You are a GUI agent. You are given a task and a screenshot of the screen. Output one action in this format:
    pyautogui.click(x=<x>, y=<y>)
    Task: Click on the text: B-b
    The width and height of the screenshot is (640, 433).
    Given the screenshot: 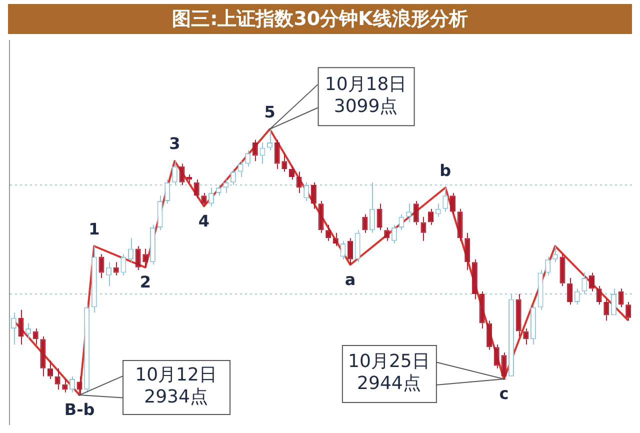 What is the action you would take?
    pyautogui.click(x=79, y=410)
    